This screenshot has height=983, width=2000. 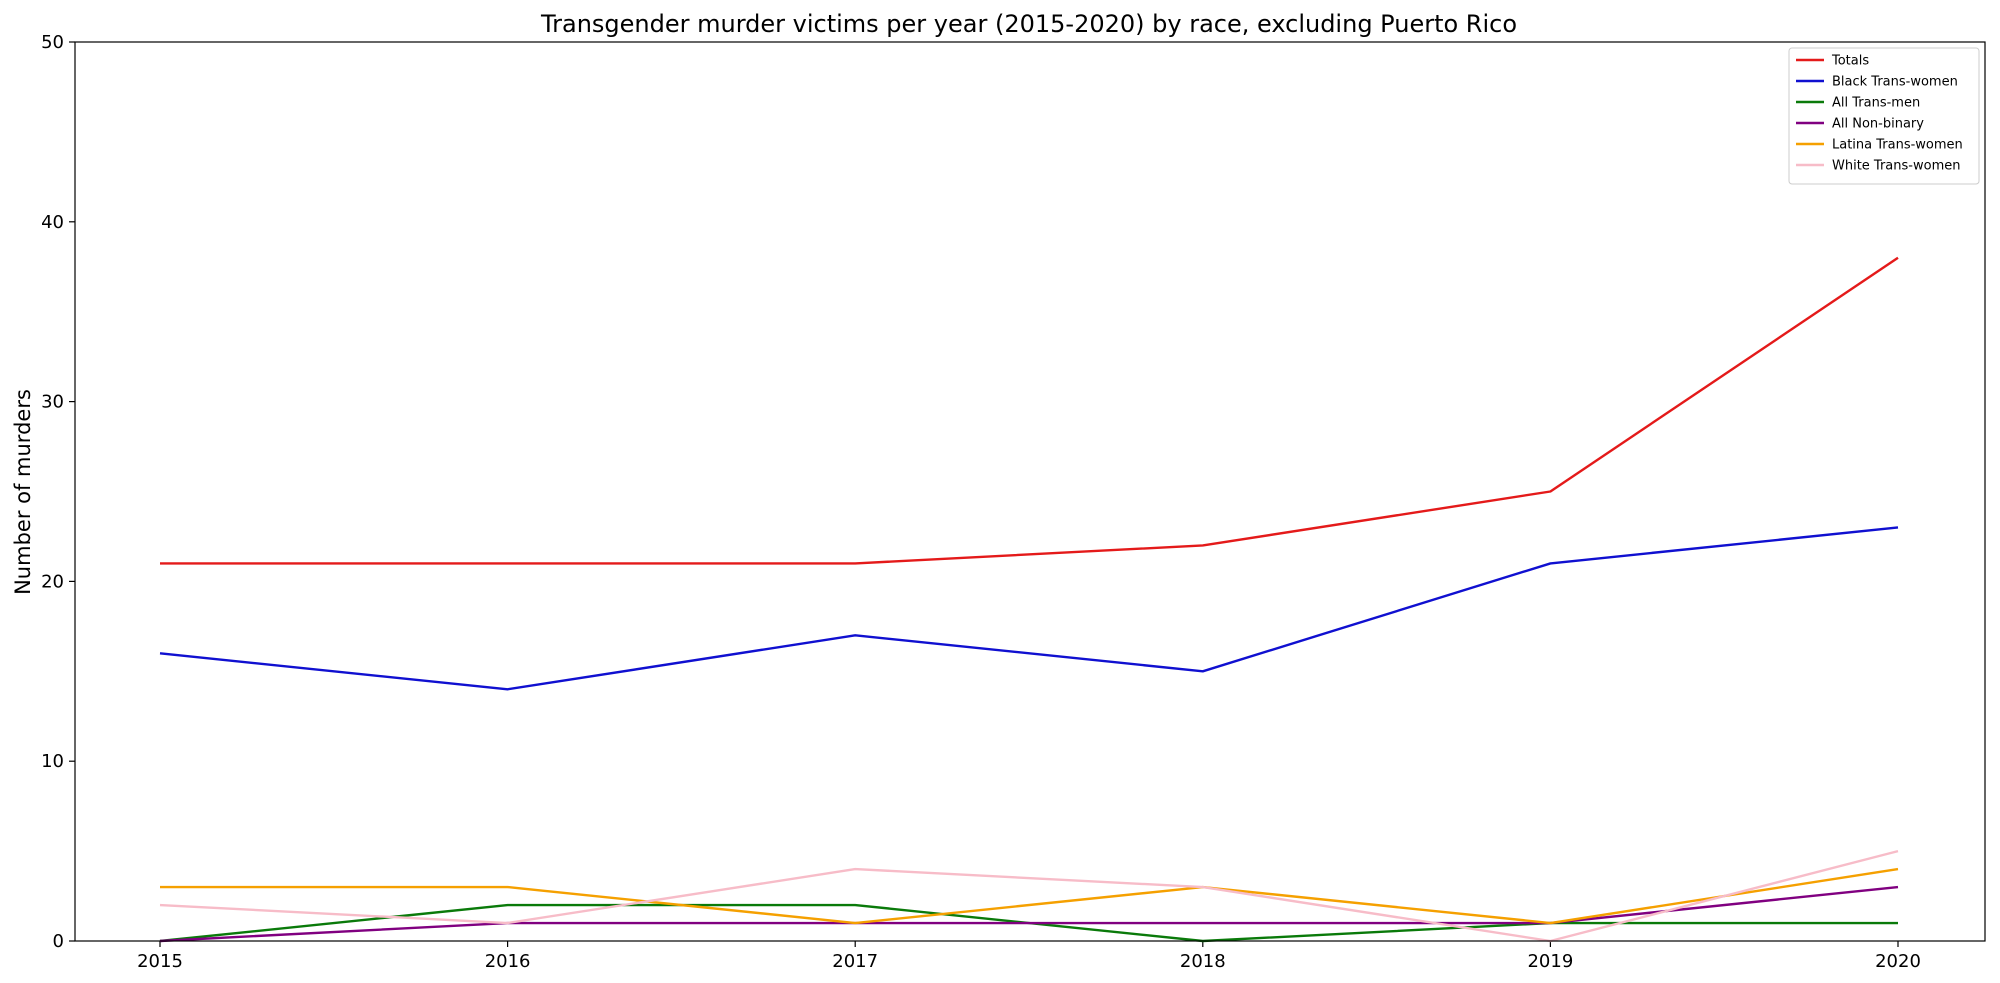 What do you see at coordinates (1850, 61) in the screenshot?
I see `legend-label: Totals` at bounding box center [1850, 61].